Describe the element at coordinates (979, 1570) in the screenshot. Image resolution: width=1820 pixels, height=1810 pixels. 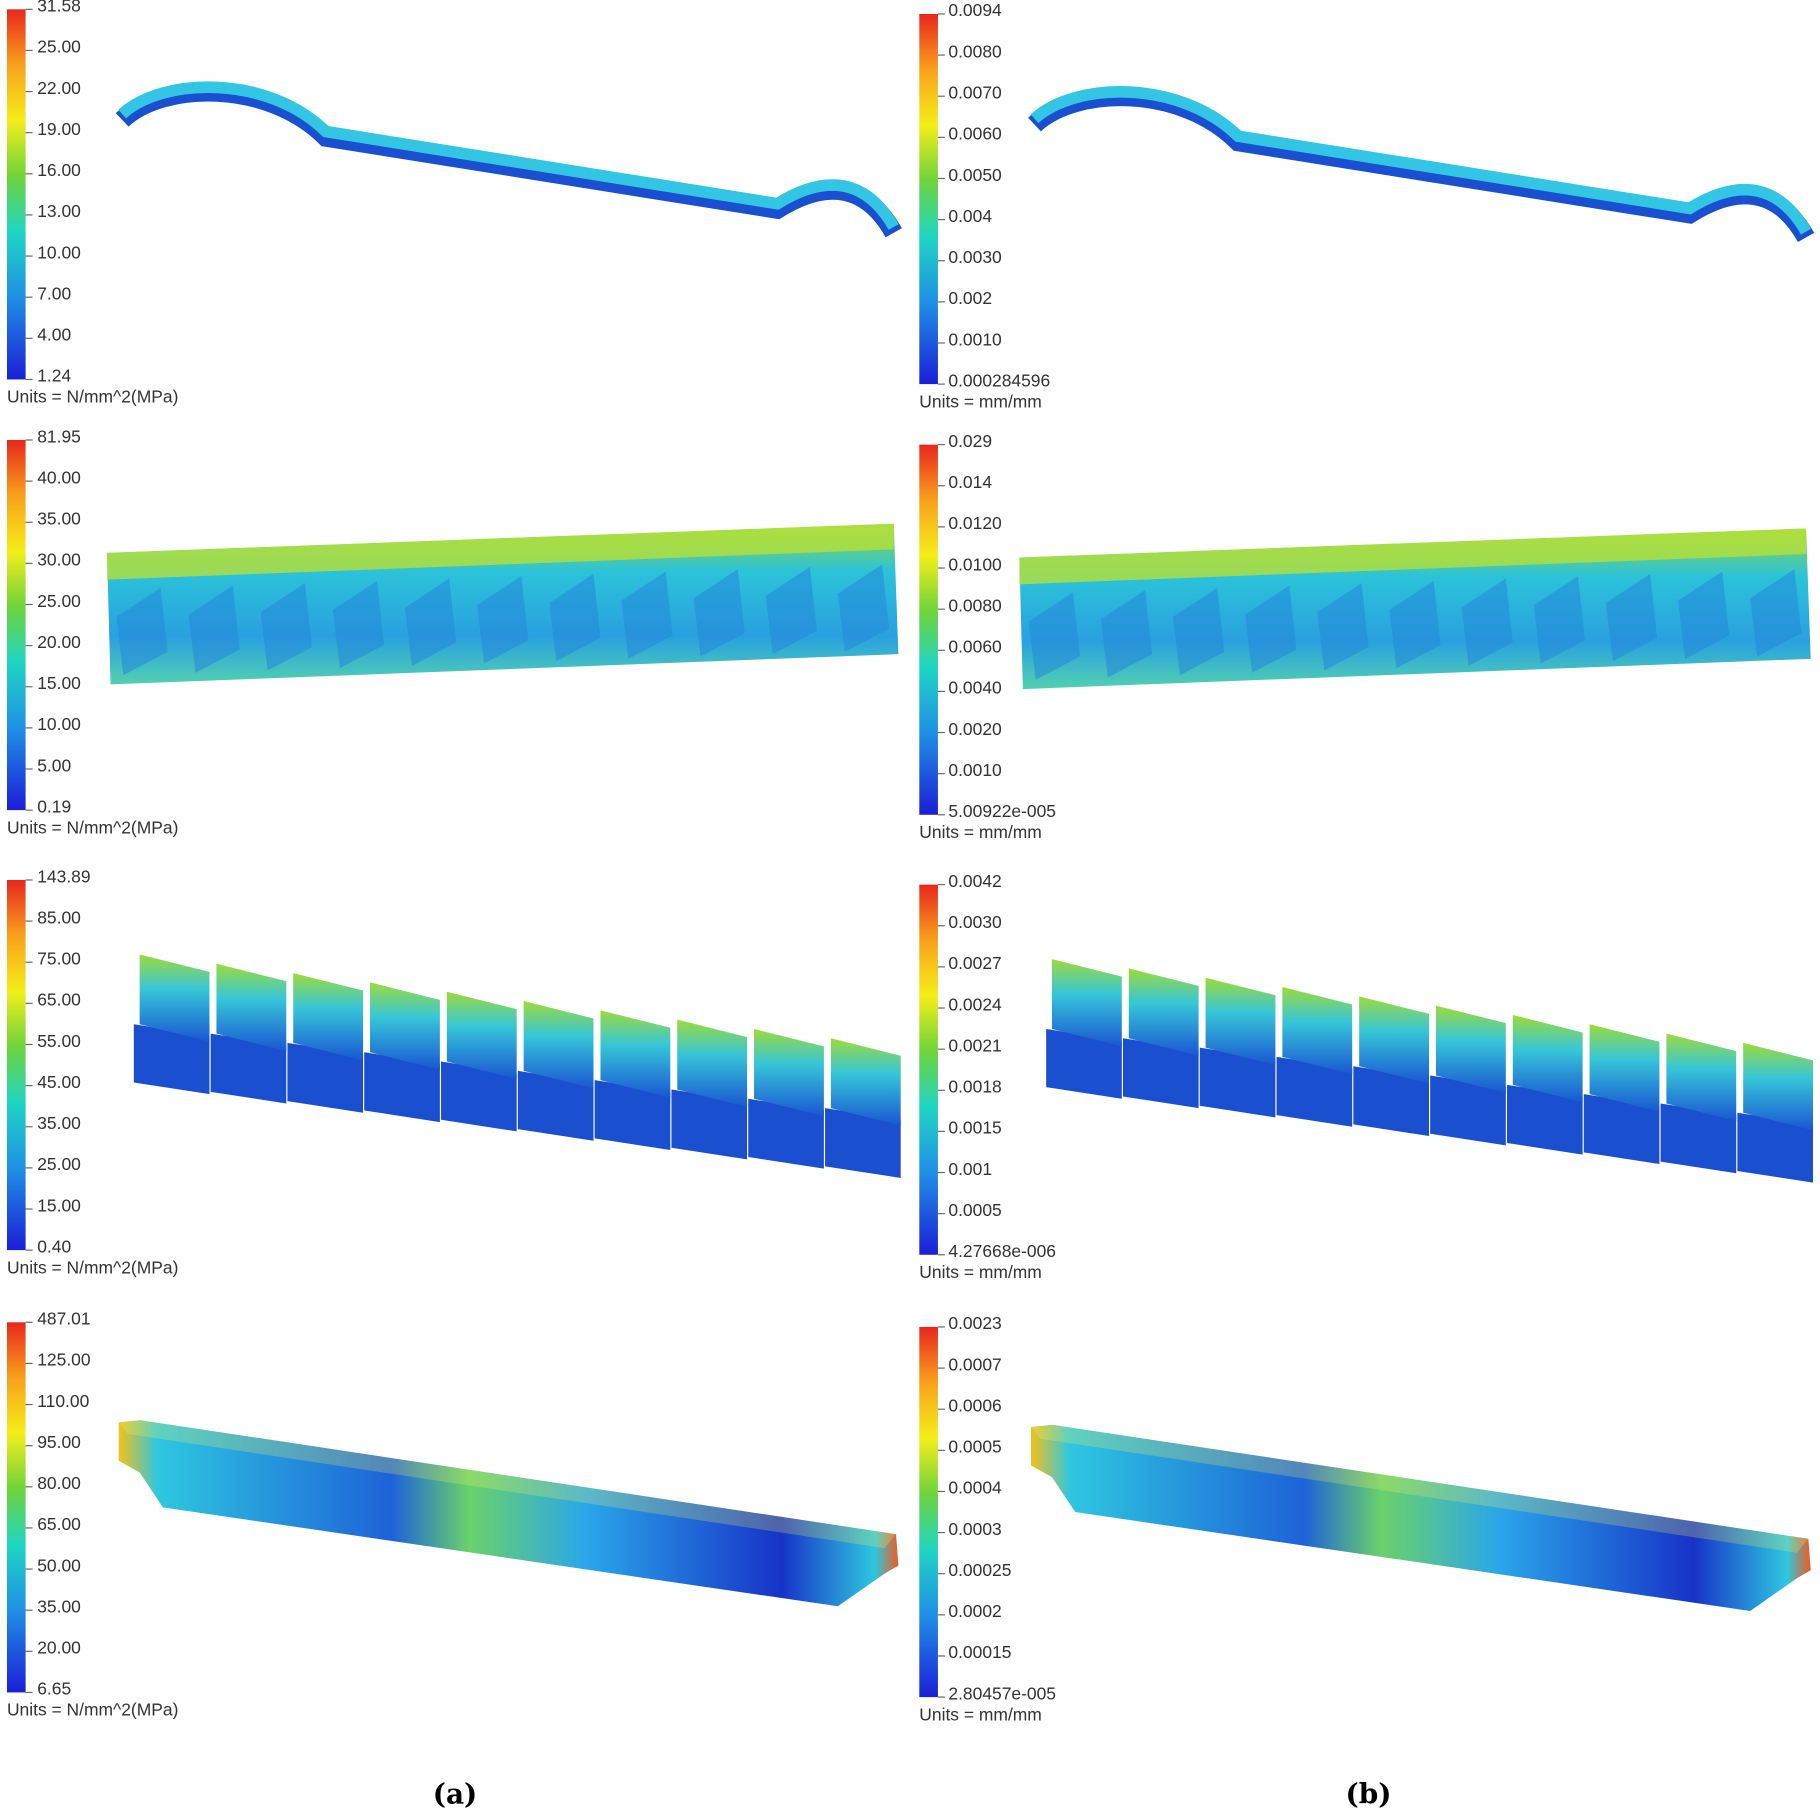
I see `scale-label: 0.00025` at that location.